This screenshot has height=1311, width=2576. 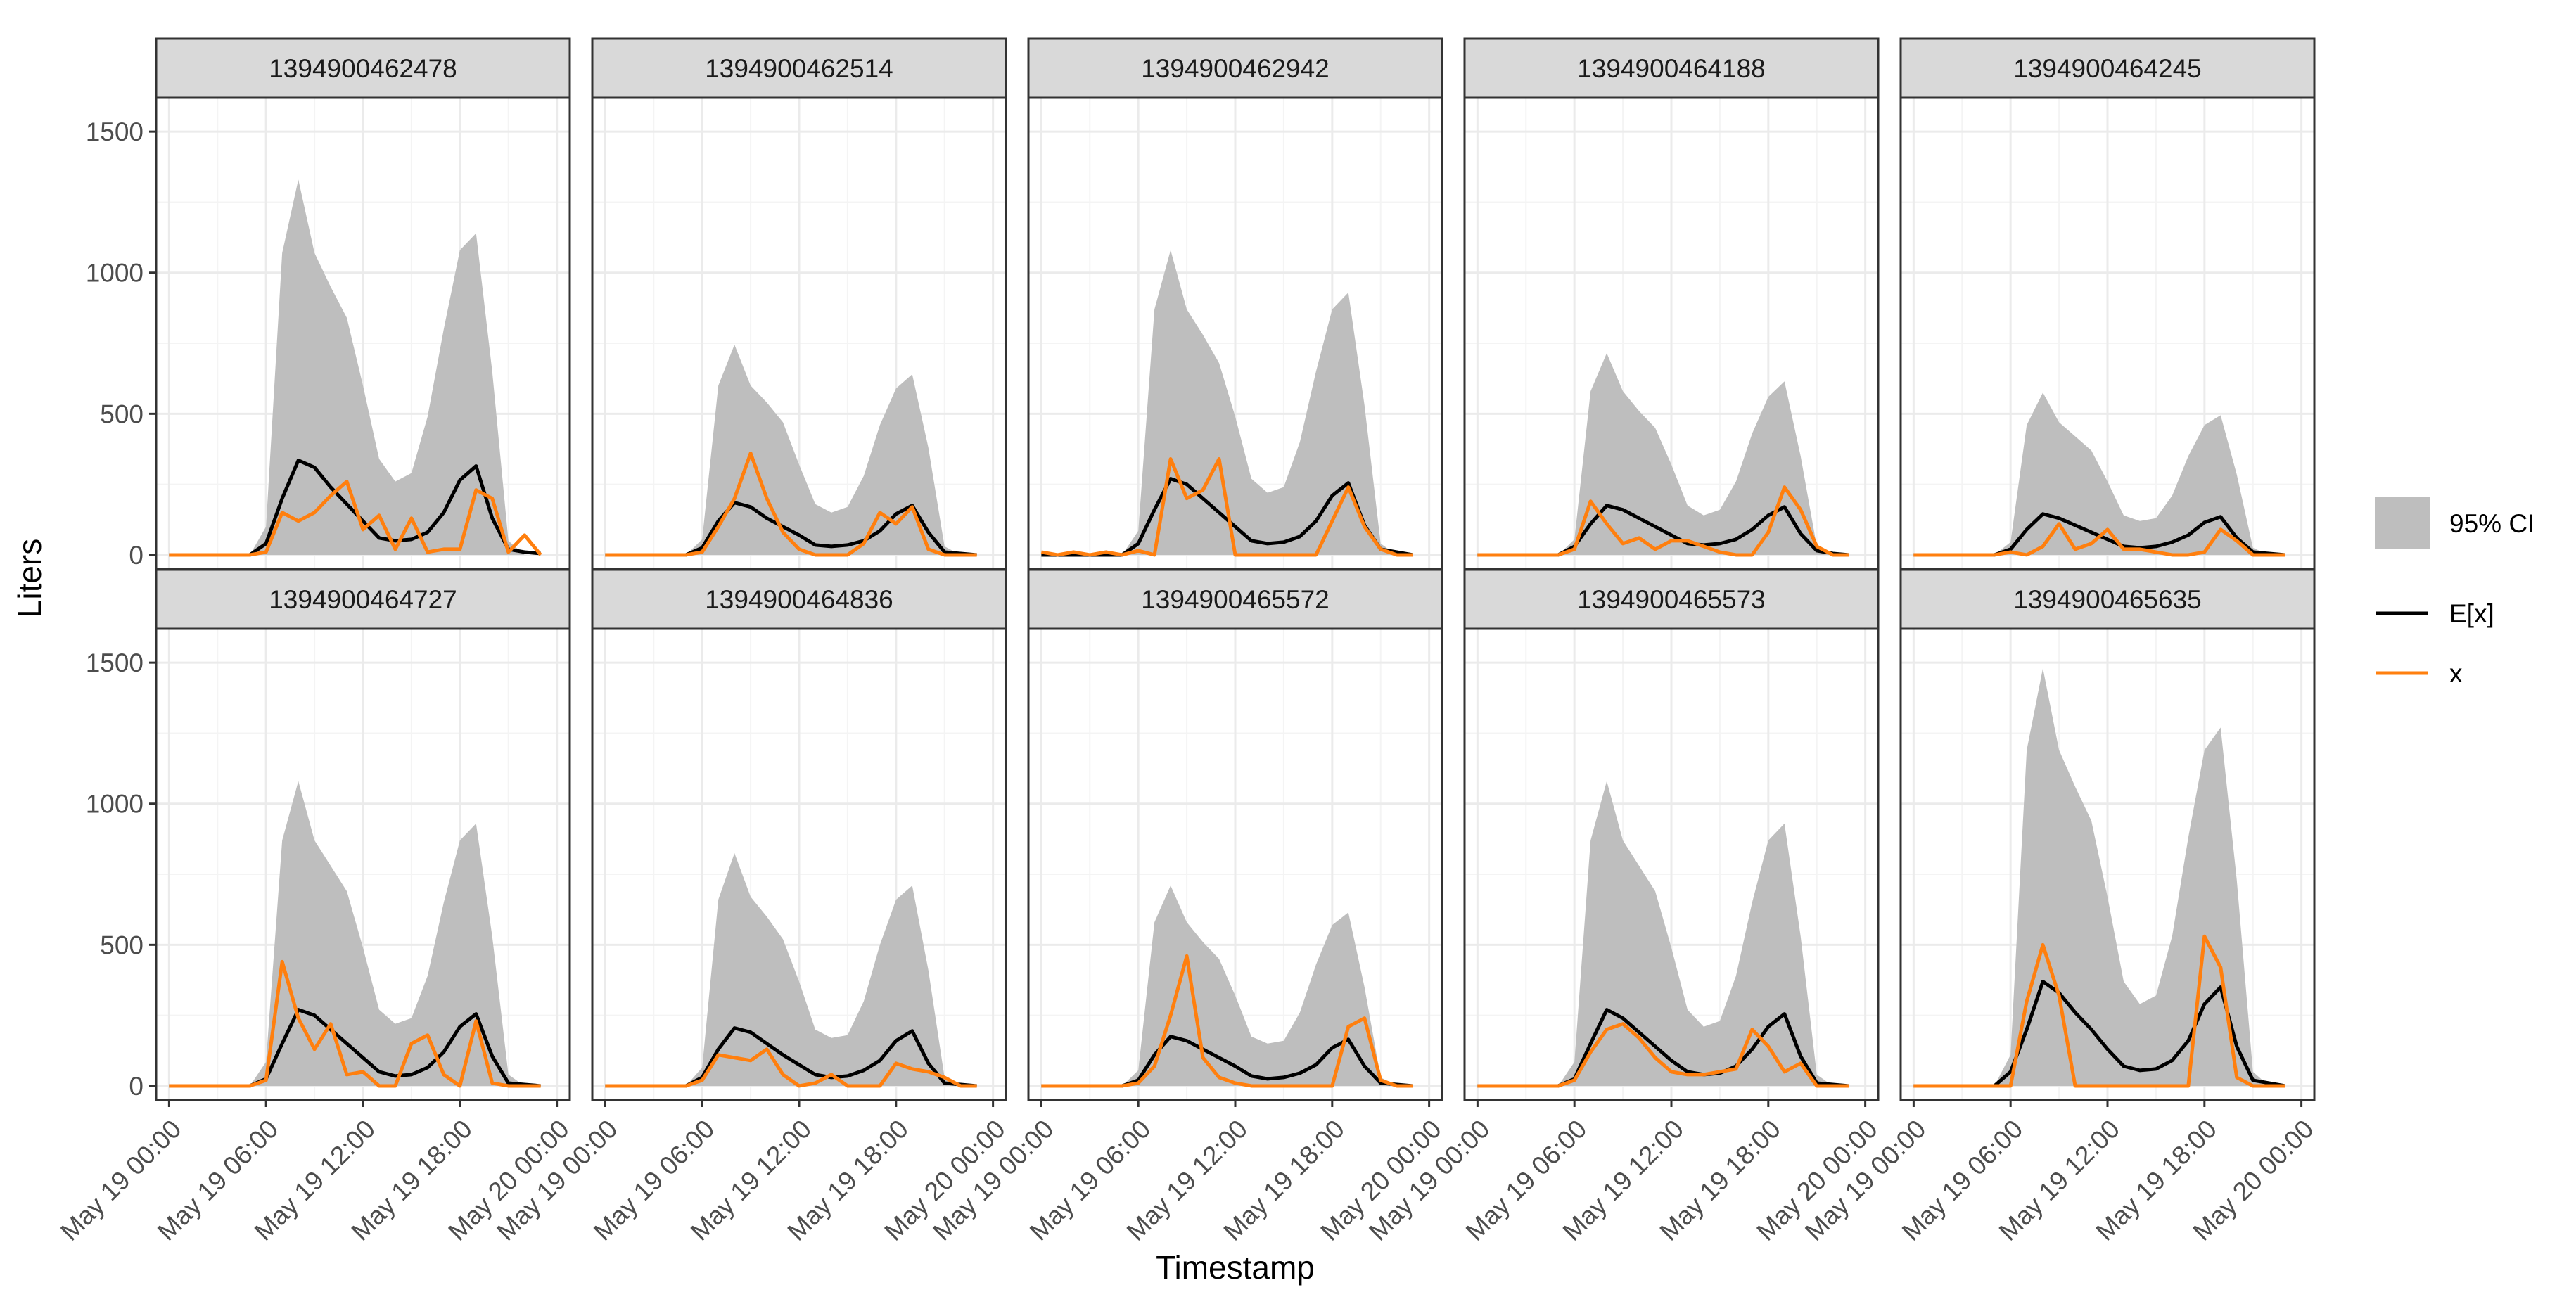 I want to click on y-axis-title: Liters, so click(x=29, y=578).